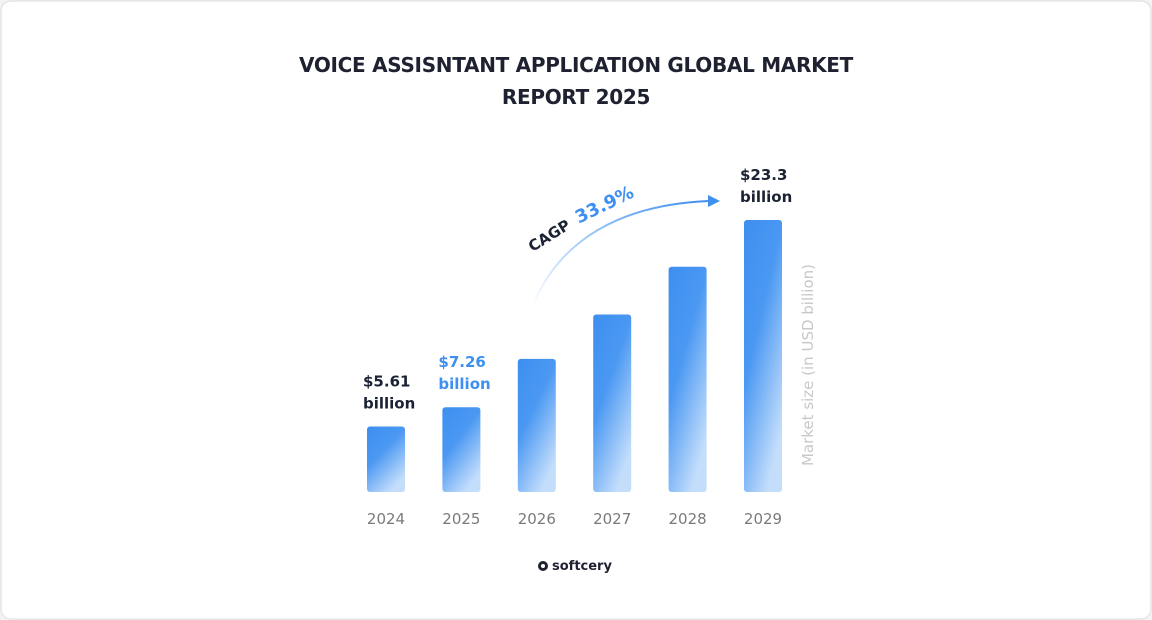 The height and width of the screenshot is (620, 1152). Describe the element at coordinates (537, 519) in the screenshot. I see `x-tick-label: 2026` at that location.